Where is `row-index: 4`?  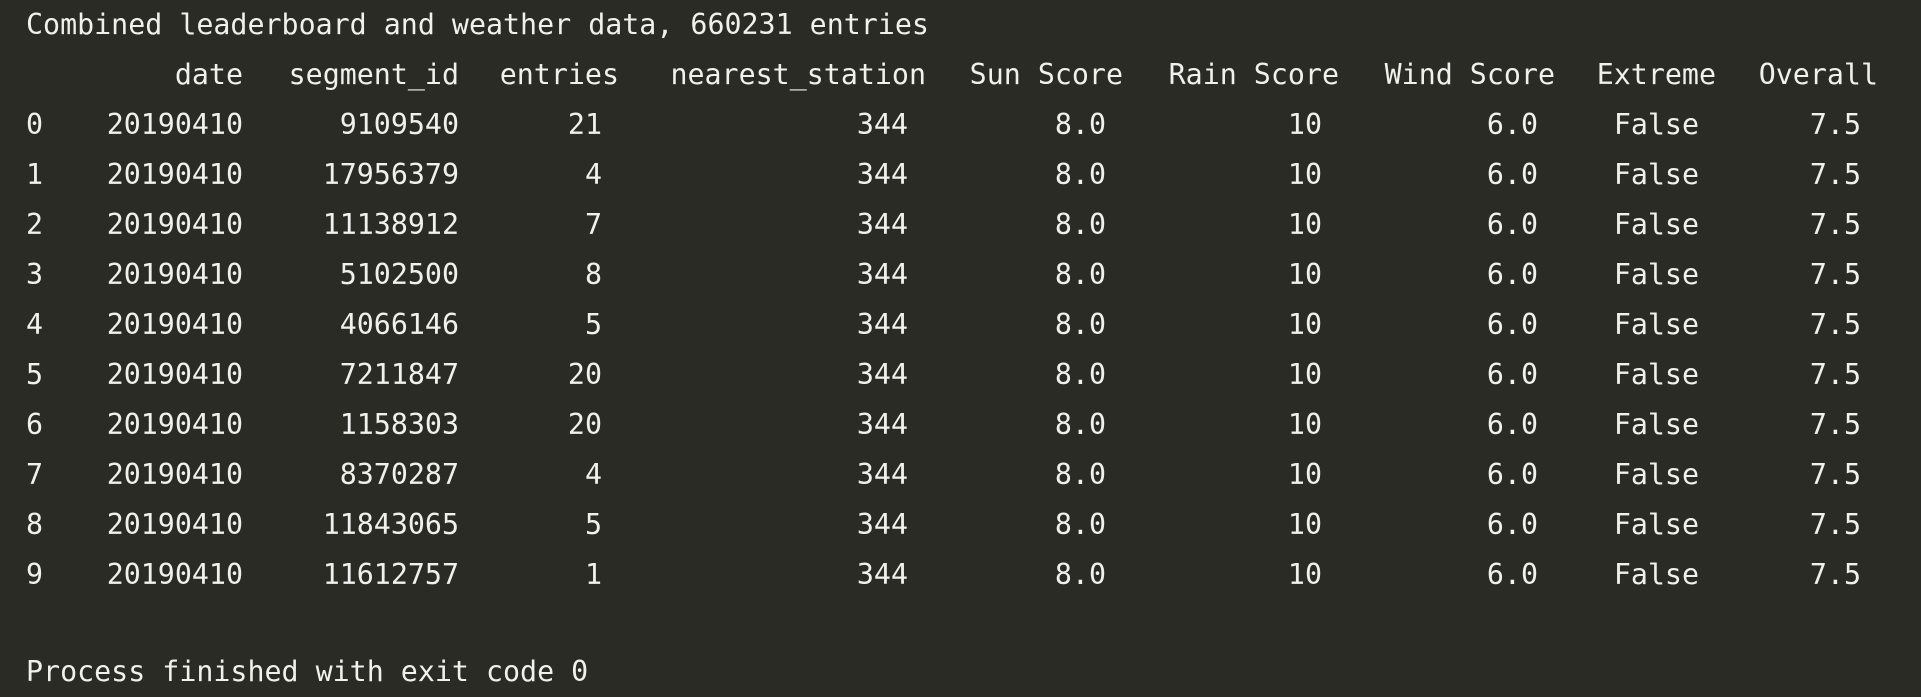
row-index: 4 is located at coordinates (35, 324).